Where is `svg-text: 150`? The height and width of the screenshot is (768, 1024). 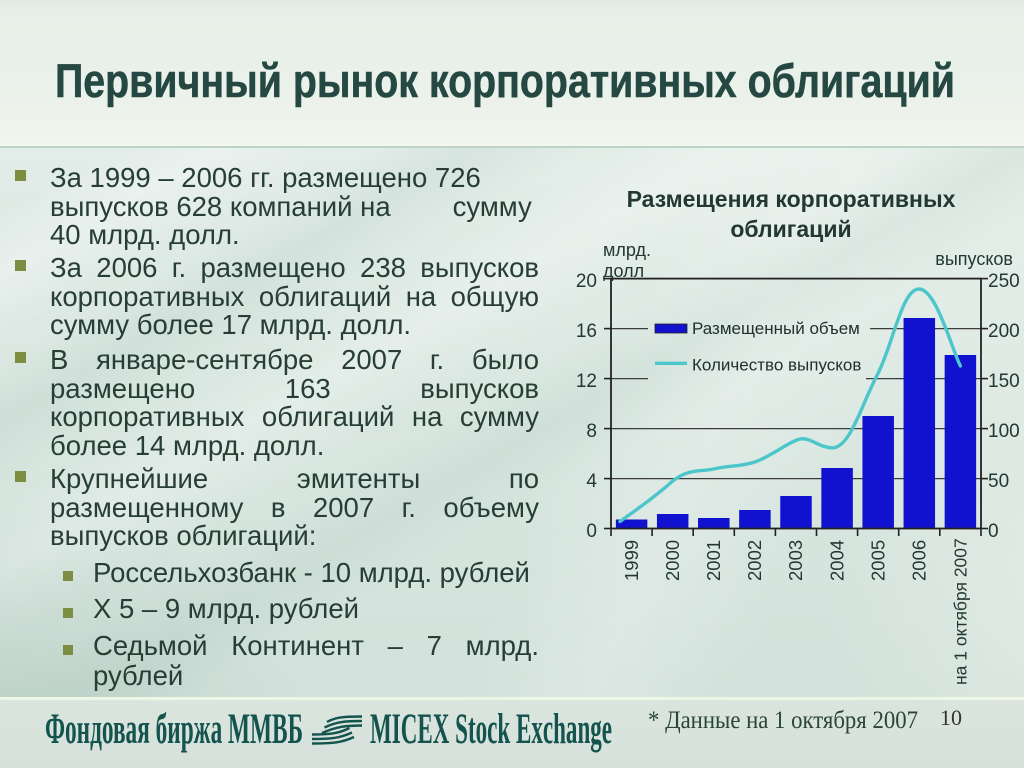
svg-text: 150 is located at coordinates (1004, 381).